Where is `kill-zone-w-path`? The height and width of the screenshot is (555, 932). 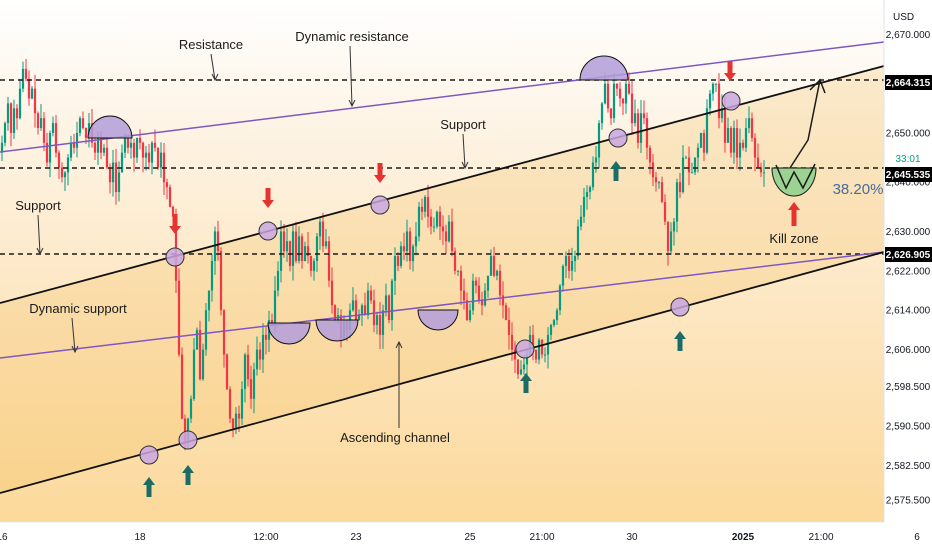
kill-zone-w-path is located at coordinates (795, 176).